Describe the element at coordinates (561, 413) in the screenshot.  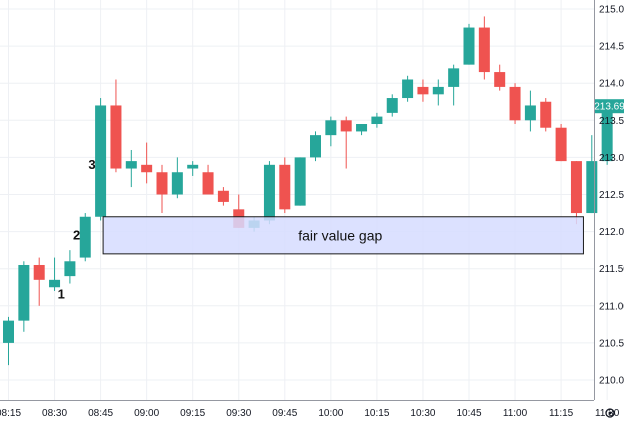
I see `x-tick-label: 11:15` at that location.